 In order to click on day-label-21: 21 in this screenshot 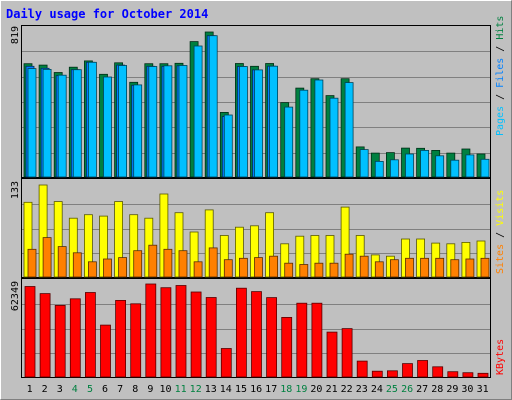, I will do `click(332, 389)`.